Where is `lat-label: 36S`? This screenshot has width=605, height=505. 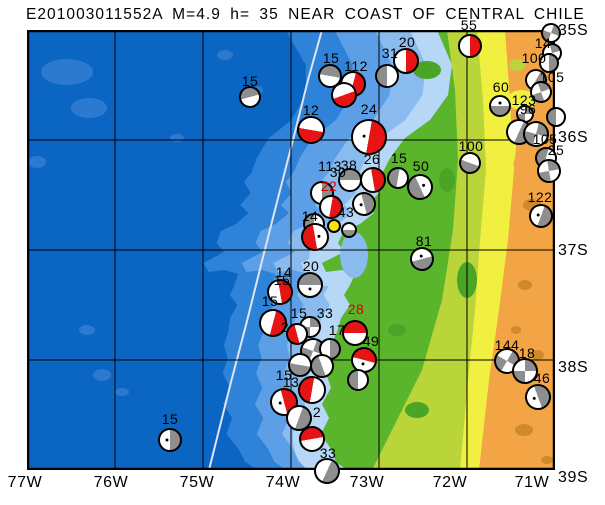 lat-label: 36S is located at coordinates (573, 137).